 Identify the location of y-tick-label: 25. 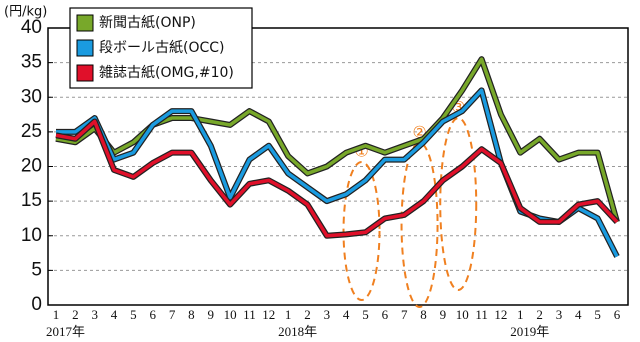
(31, 131).